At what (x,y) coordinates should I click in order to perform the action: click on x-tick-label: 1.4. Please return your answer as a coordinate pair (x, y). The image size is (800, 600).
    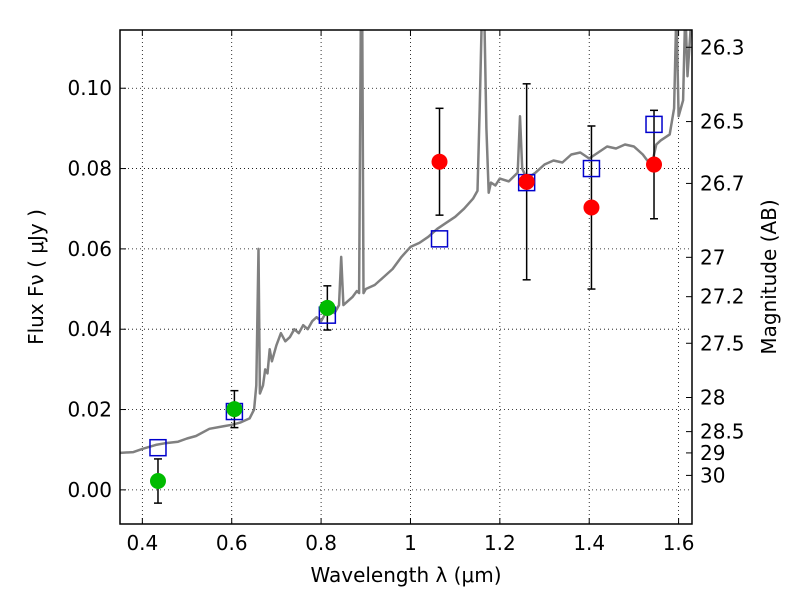
    Looking at the image, I should click on (589, 543).